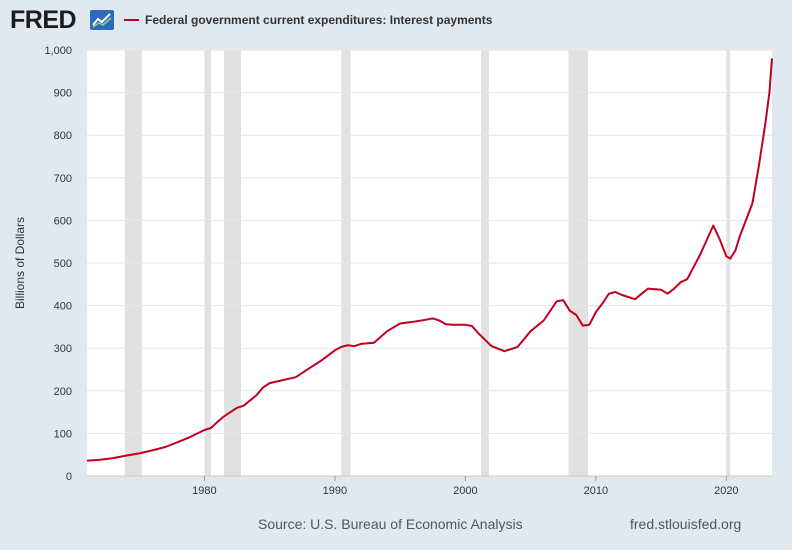 The height and width of the screenshot is (550, 792). Describe the element at coordinates (335, 491) in the screenshot. I see `x-tick-label: 1990` at that location.